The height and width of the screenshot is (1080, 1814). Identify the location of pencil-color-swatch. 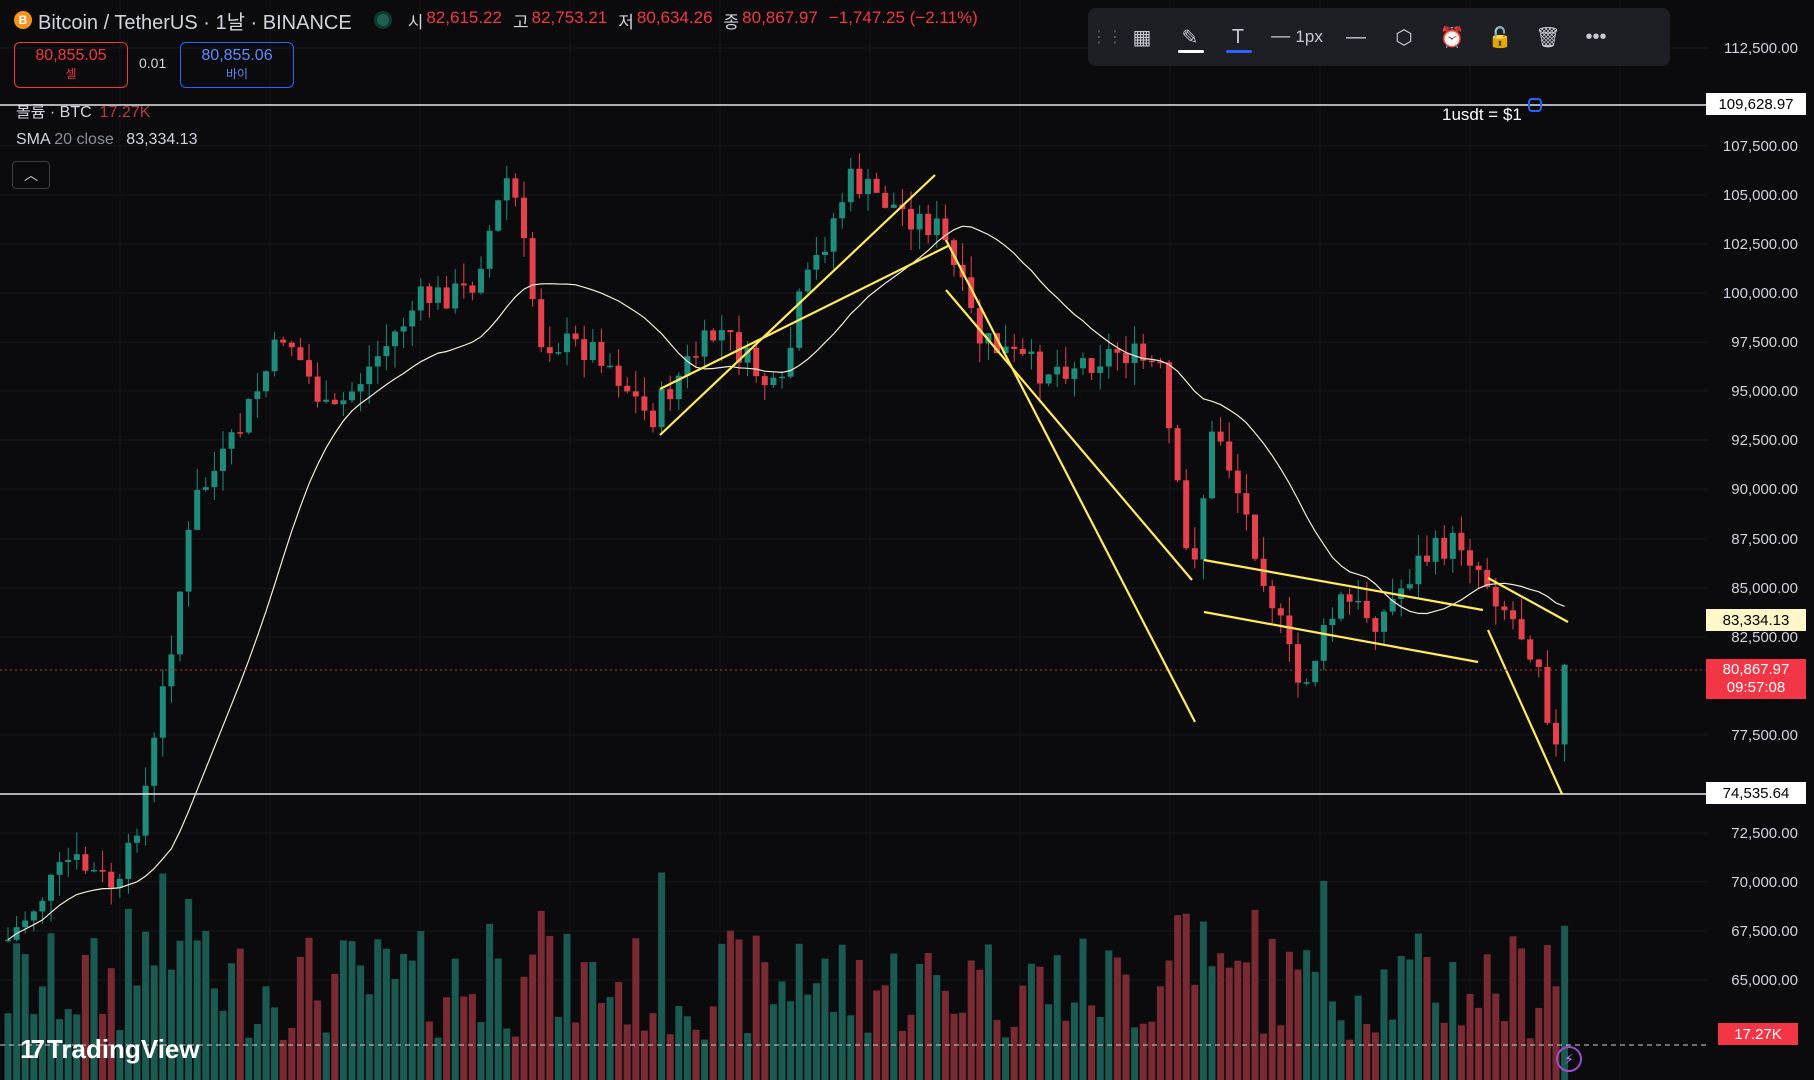
(1191, 51).